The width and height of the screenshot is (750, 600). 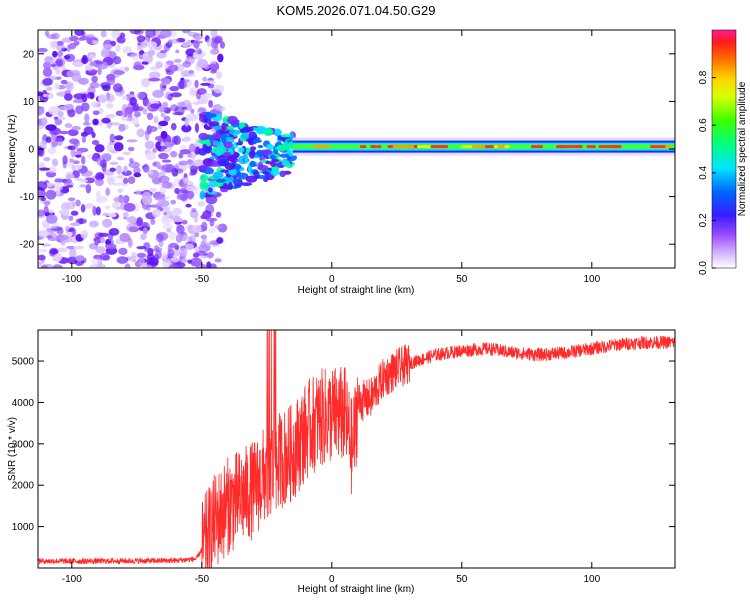 I want to click on x-tick-label: -50, so click(x=202, y=279).